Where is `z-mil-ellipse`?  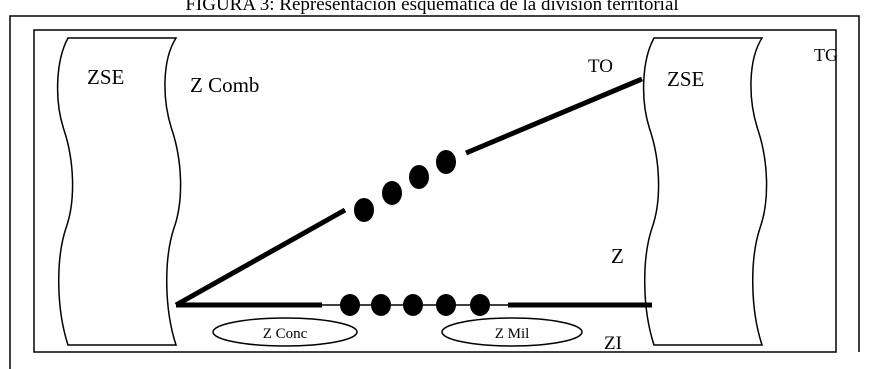
z-mil-ellipse is located at coordinates (512, 332).